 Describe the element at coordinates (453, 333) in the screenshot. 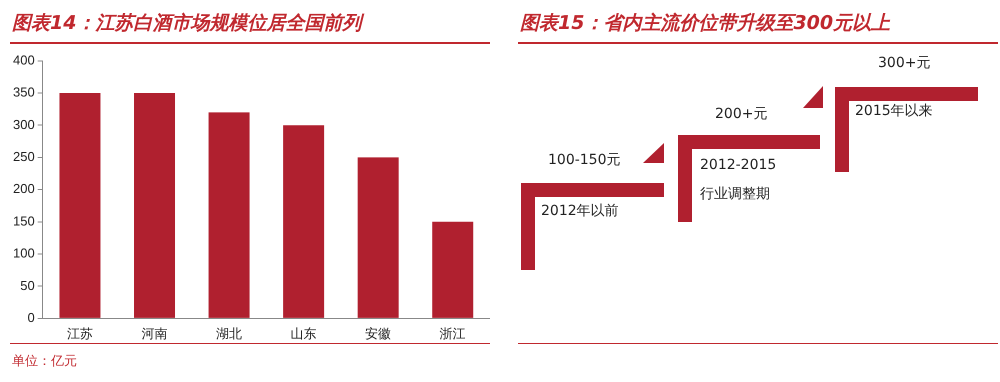

I see `x-tick-label: 浙江` at that location.